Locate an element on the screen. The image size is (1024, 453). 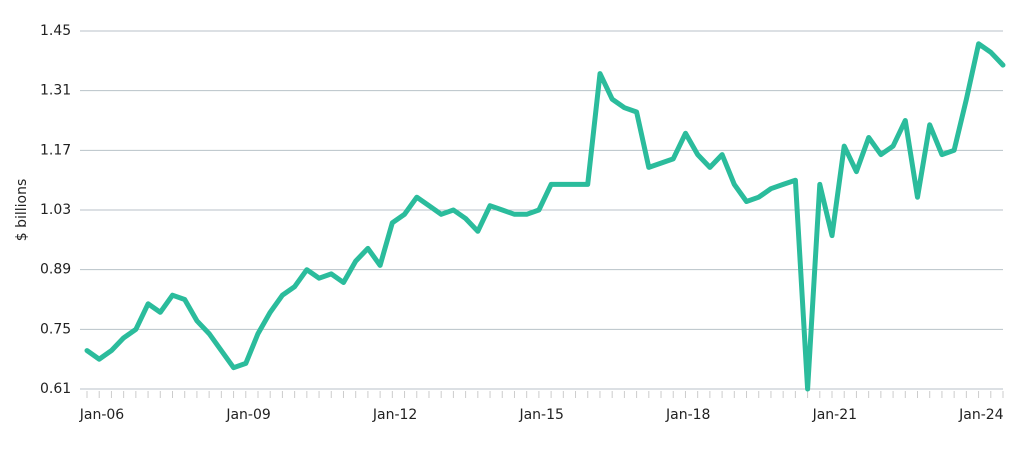
y-tick-label: 1.17 is located at coordinates (55, 150).